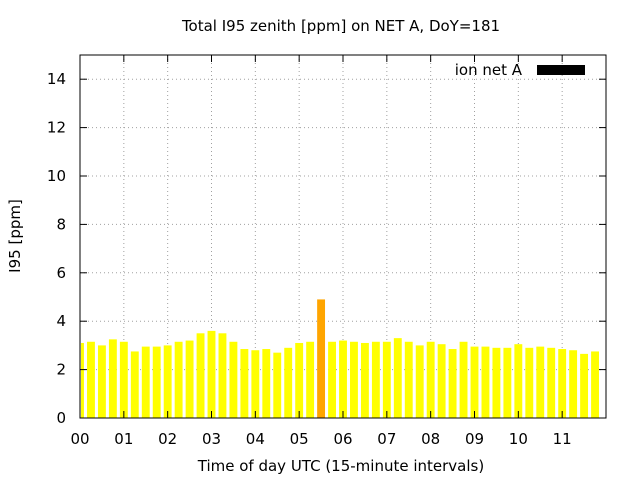 The width and height of the screenshot is (640, 480). I want to click on x-tick-label: 02, so click(167, 439).